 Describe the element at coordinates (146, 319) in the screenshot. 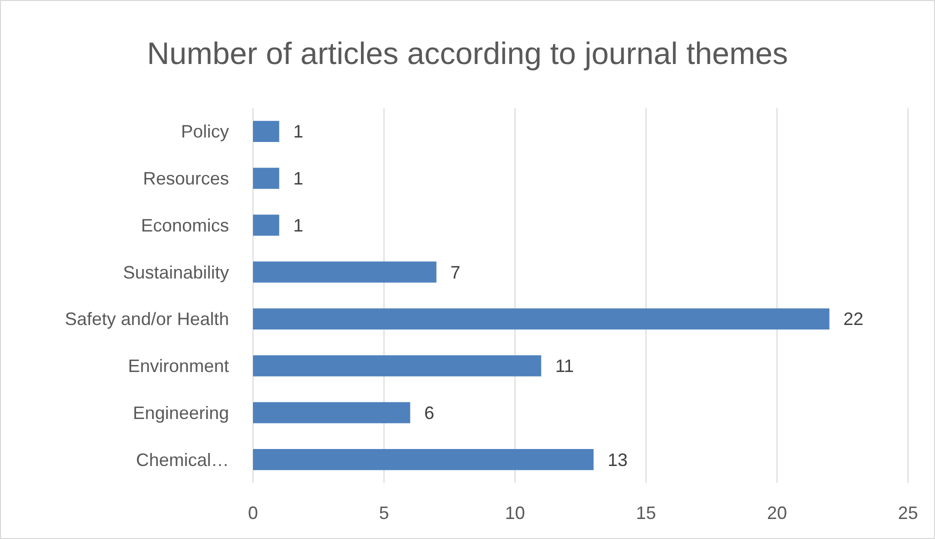

I see `y-tick-label: Safety and/or Health` at that location.